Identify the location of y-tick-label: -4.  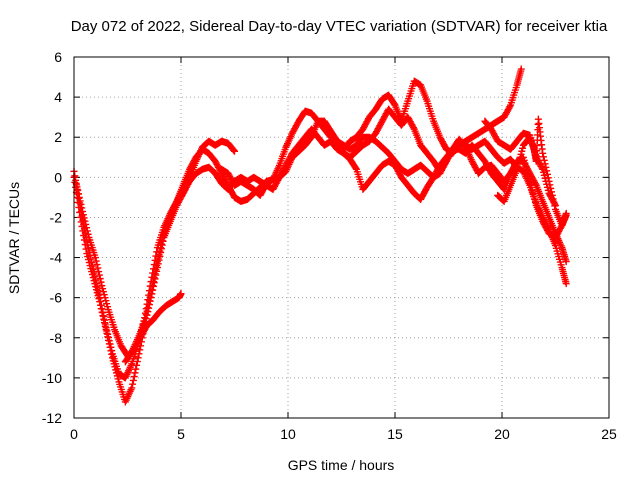
(56, 258).